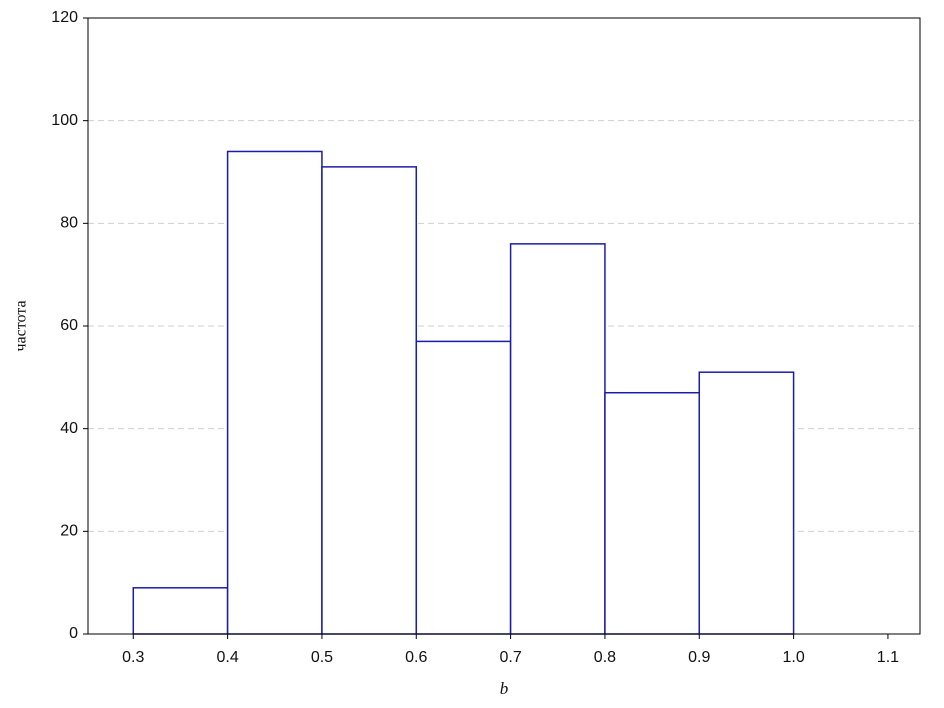  I want to click on x-axis-label: b, so click(504, 688).